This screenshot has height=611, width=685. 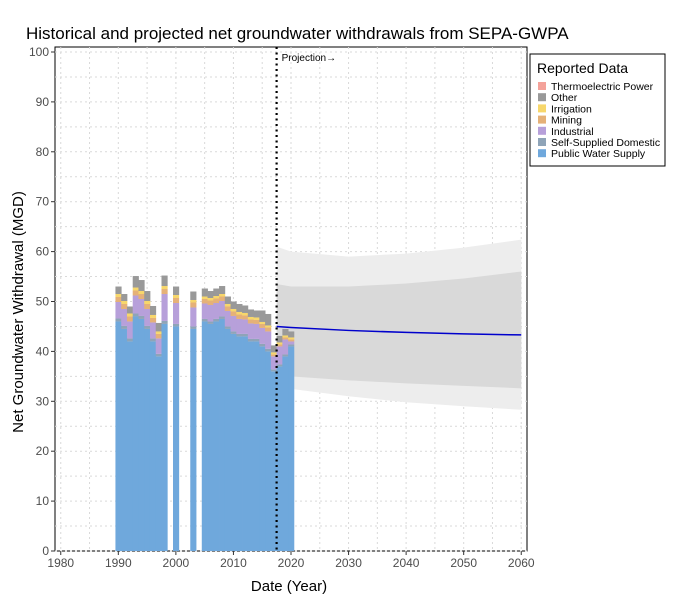 What do you see at coordinates (268, 326) in the screenshot?
I see `bar-segment-irrigation-2016` at bounding box center [268, 326].